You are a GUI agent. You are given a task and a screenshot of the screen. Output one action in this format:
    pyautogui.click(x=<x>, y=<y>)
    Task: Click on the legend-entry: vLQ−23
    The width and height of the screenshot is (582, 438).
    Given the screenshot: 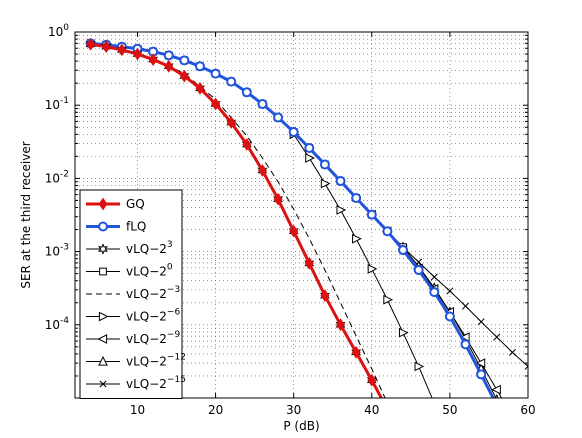 What is the action you would take?
    pyautogui.click(x=129, y=248)
    